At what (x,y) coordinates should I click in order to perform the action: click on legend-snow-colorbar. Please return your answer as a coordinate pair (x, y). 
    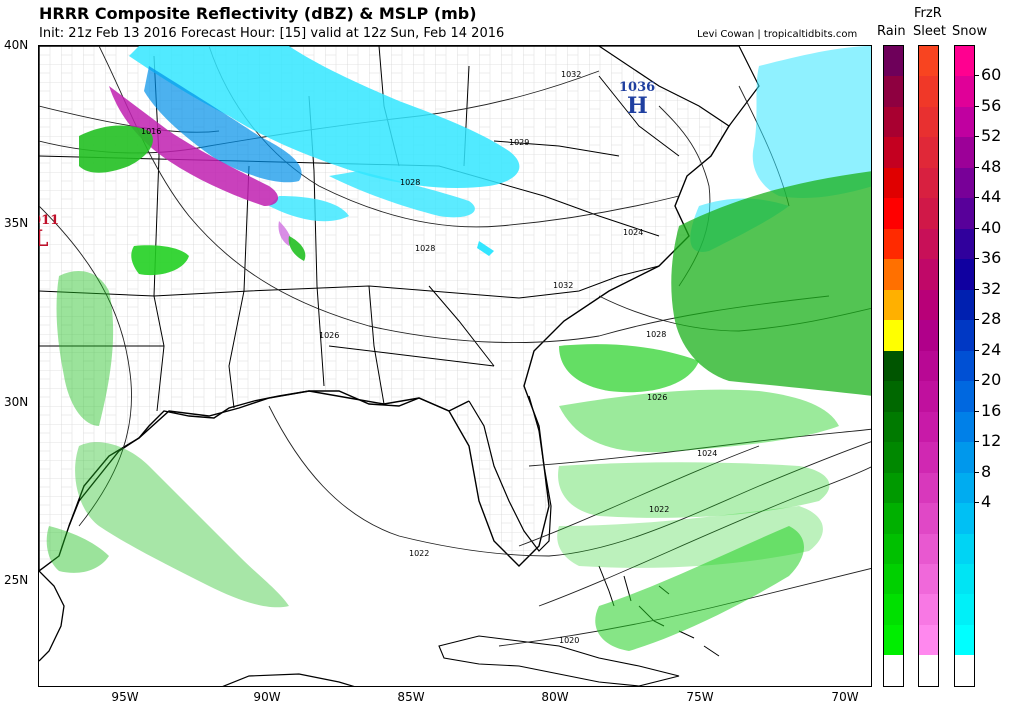
    Looking at the image, I should click on (964, 366).